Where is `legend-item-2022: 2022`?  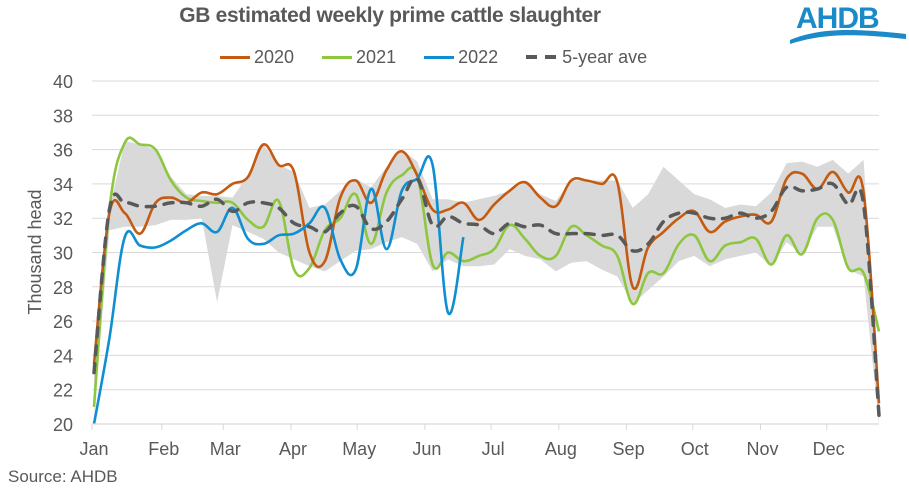
legend-item-2022: 2022 is located at coordinates (461, 57).